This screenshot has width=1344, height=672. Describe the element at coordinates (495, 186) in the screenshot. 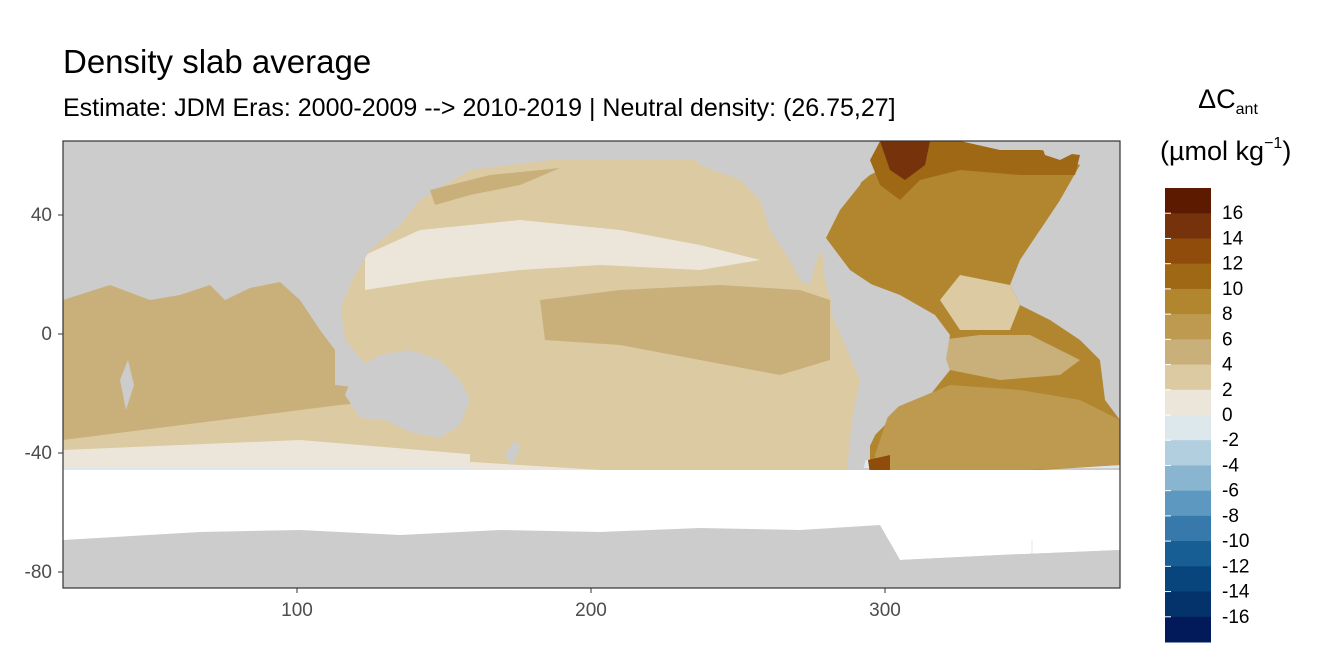

I see `kuroshio-extension` at that location.